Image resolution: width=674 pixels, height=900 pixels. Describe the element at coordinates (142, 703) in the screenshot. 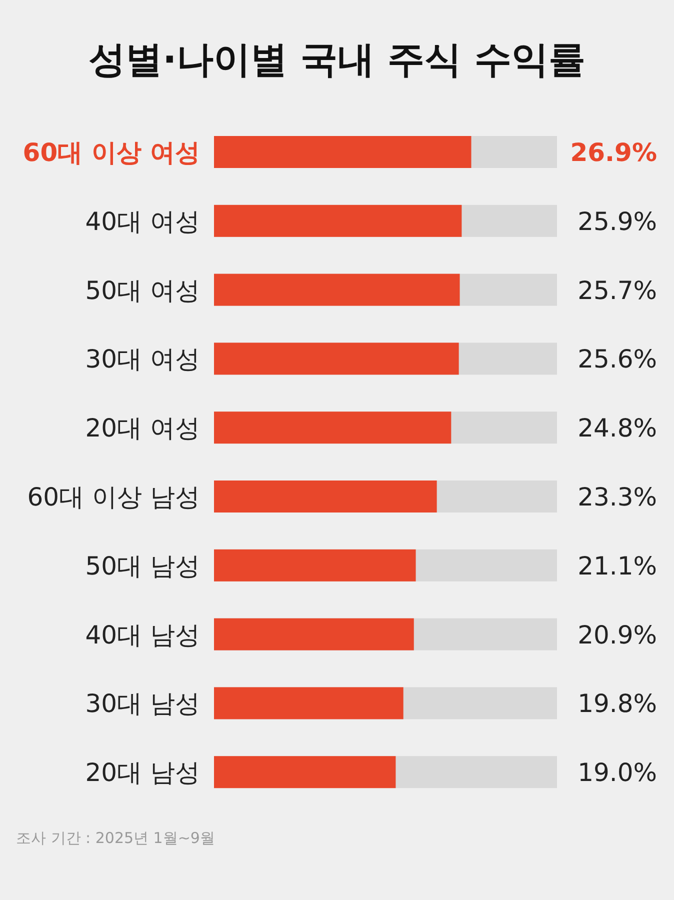

I see `y-tick-label: 30대 남성` at that location.